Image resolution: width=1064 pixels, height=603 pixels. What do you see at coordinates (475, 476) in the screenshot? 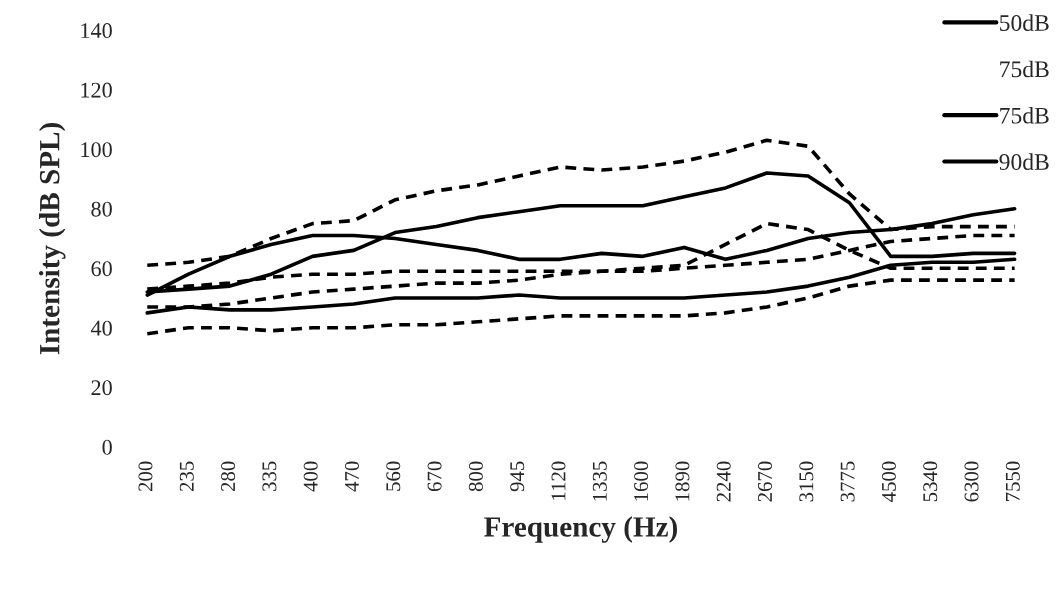
I see `x-tick-label: 800` at bounding box center [475, 476].